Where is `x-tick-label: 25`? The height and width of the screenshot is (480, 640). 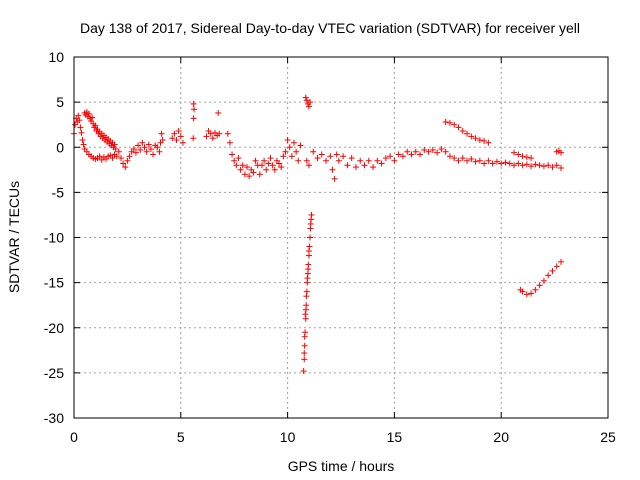
x-tick-label: 25 is located at coordinates (608, 437).